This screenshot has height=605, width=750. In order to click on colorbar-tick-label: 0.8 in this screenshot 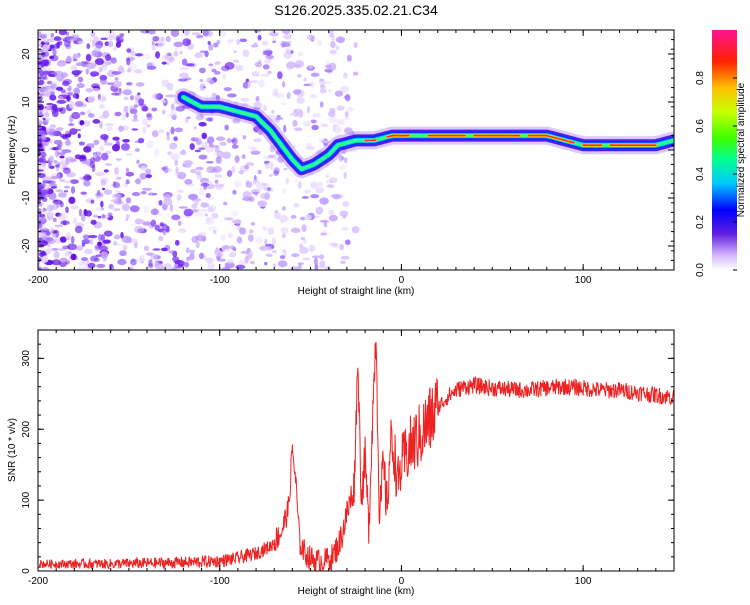, I will do `click(700, 78)`.